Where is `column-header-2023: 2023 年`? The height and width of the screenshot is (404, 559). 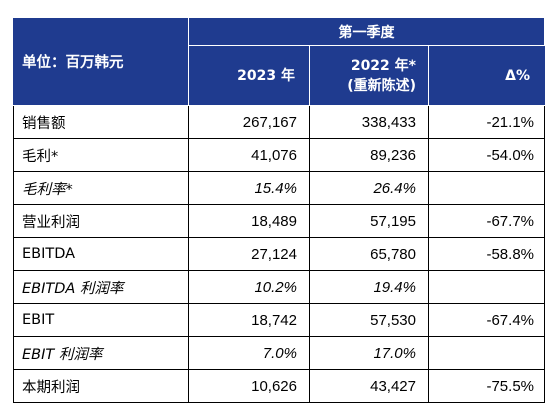 column-header-2023: 2023 年 is located at coordinates (249, 75).